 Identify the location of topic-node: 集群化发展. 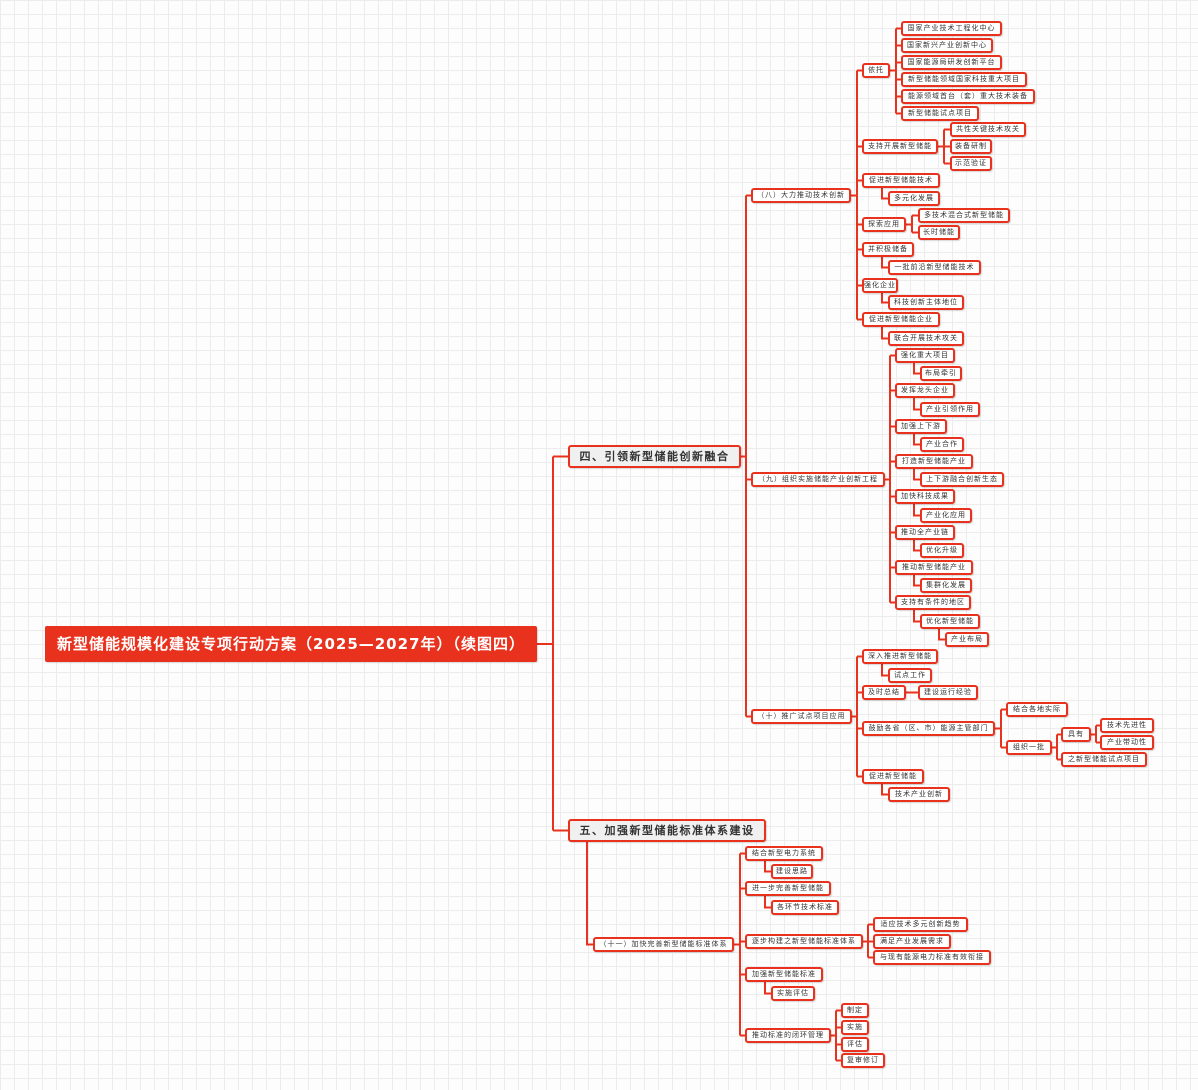
(946, 585).